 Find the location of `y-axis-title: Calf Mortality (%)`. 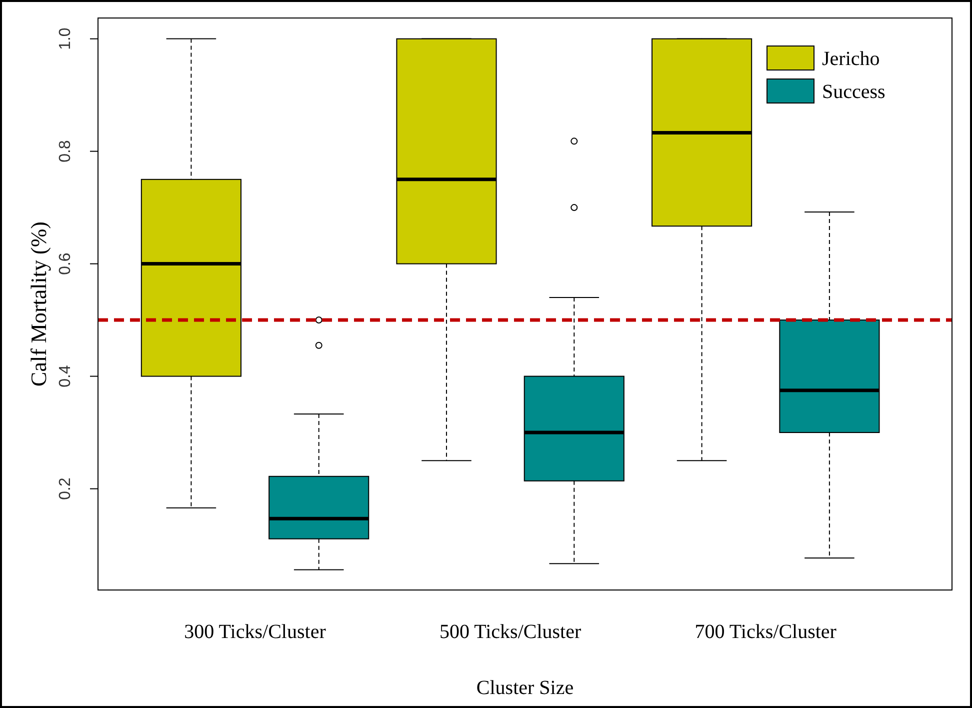

y-axis-title: Calf Mortality (%) is located at coordinates (38, 304).